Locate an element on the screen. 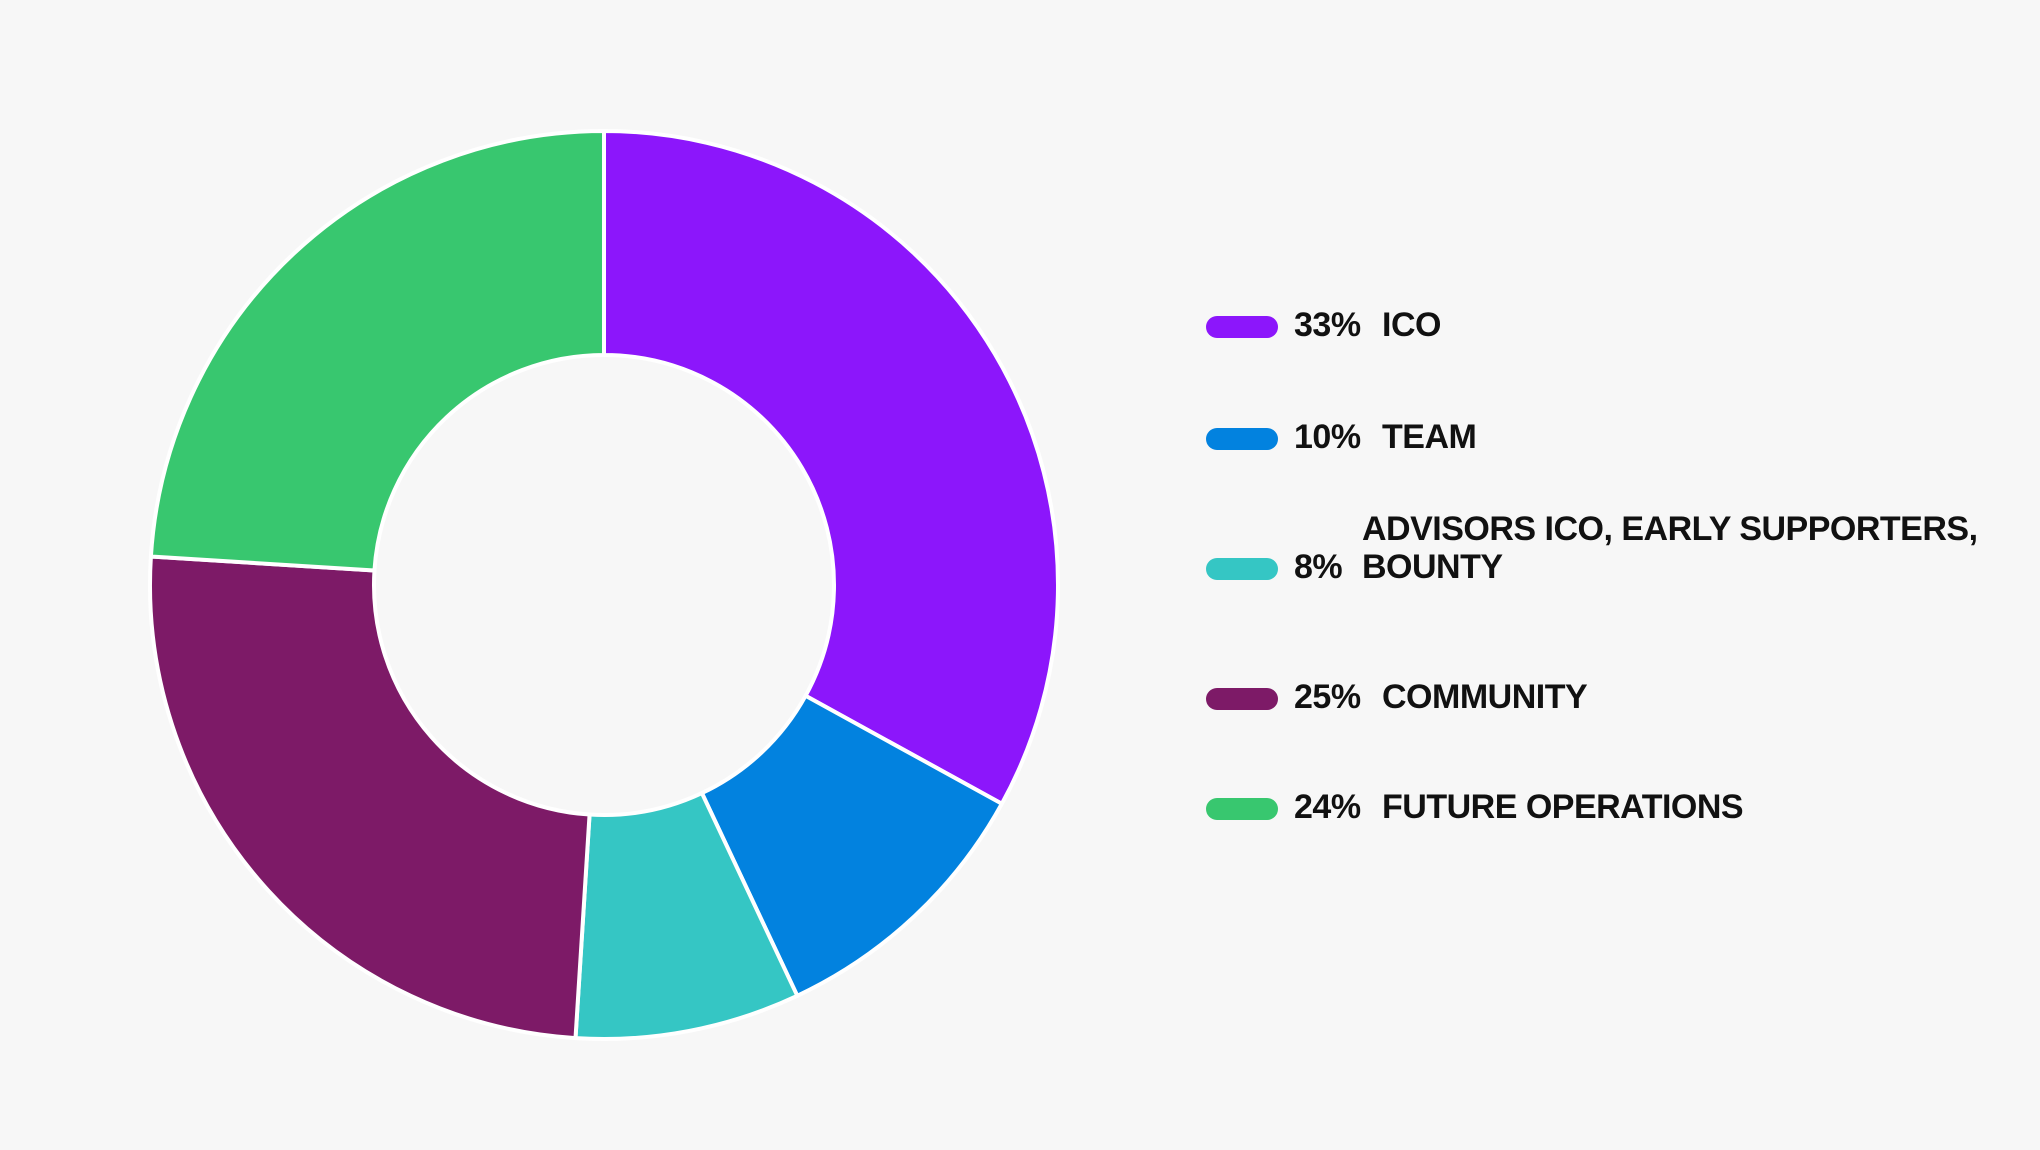  slice-community is located at coordinates (370, 797).